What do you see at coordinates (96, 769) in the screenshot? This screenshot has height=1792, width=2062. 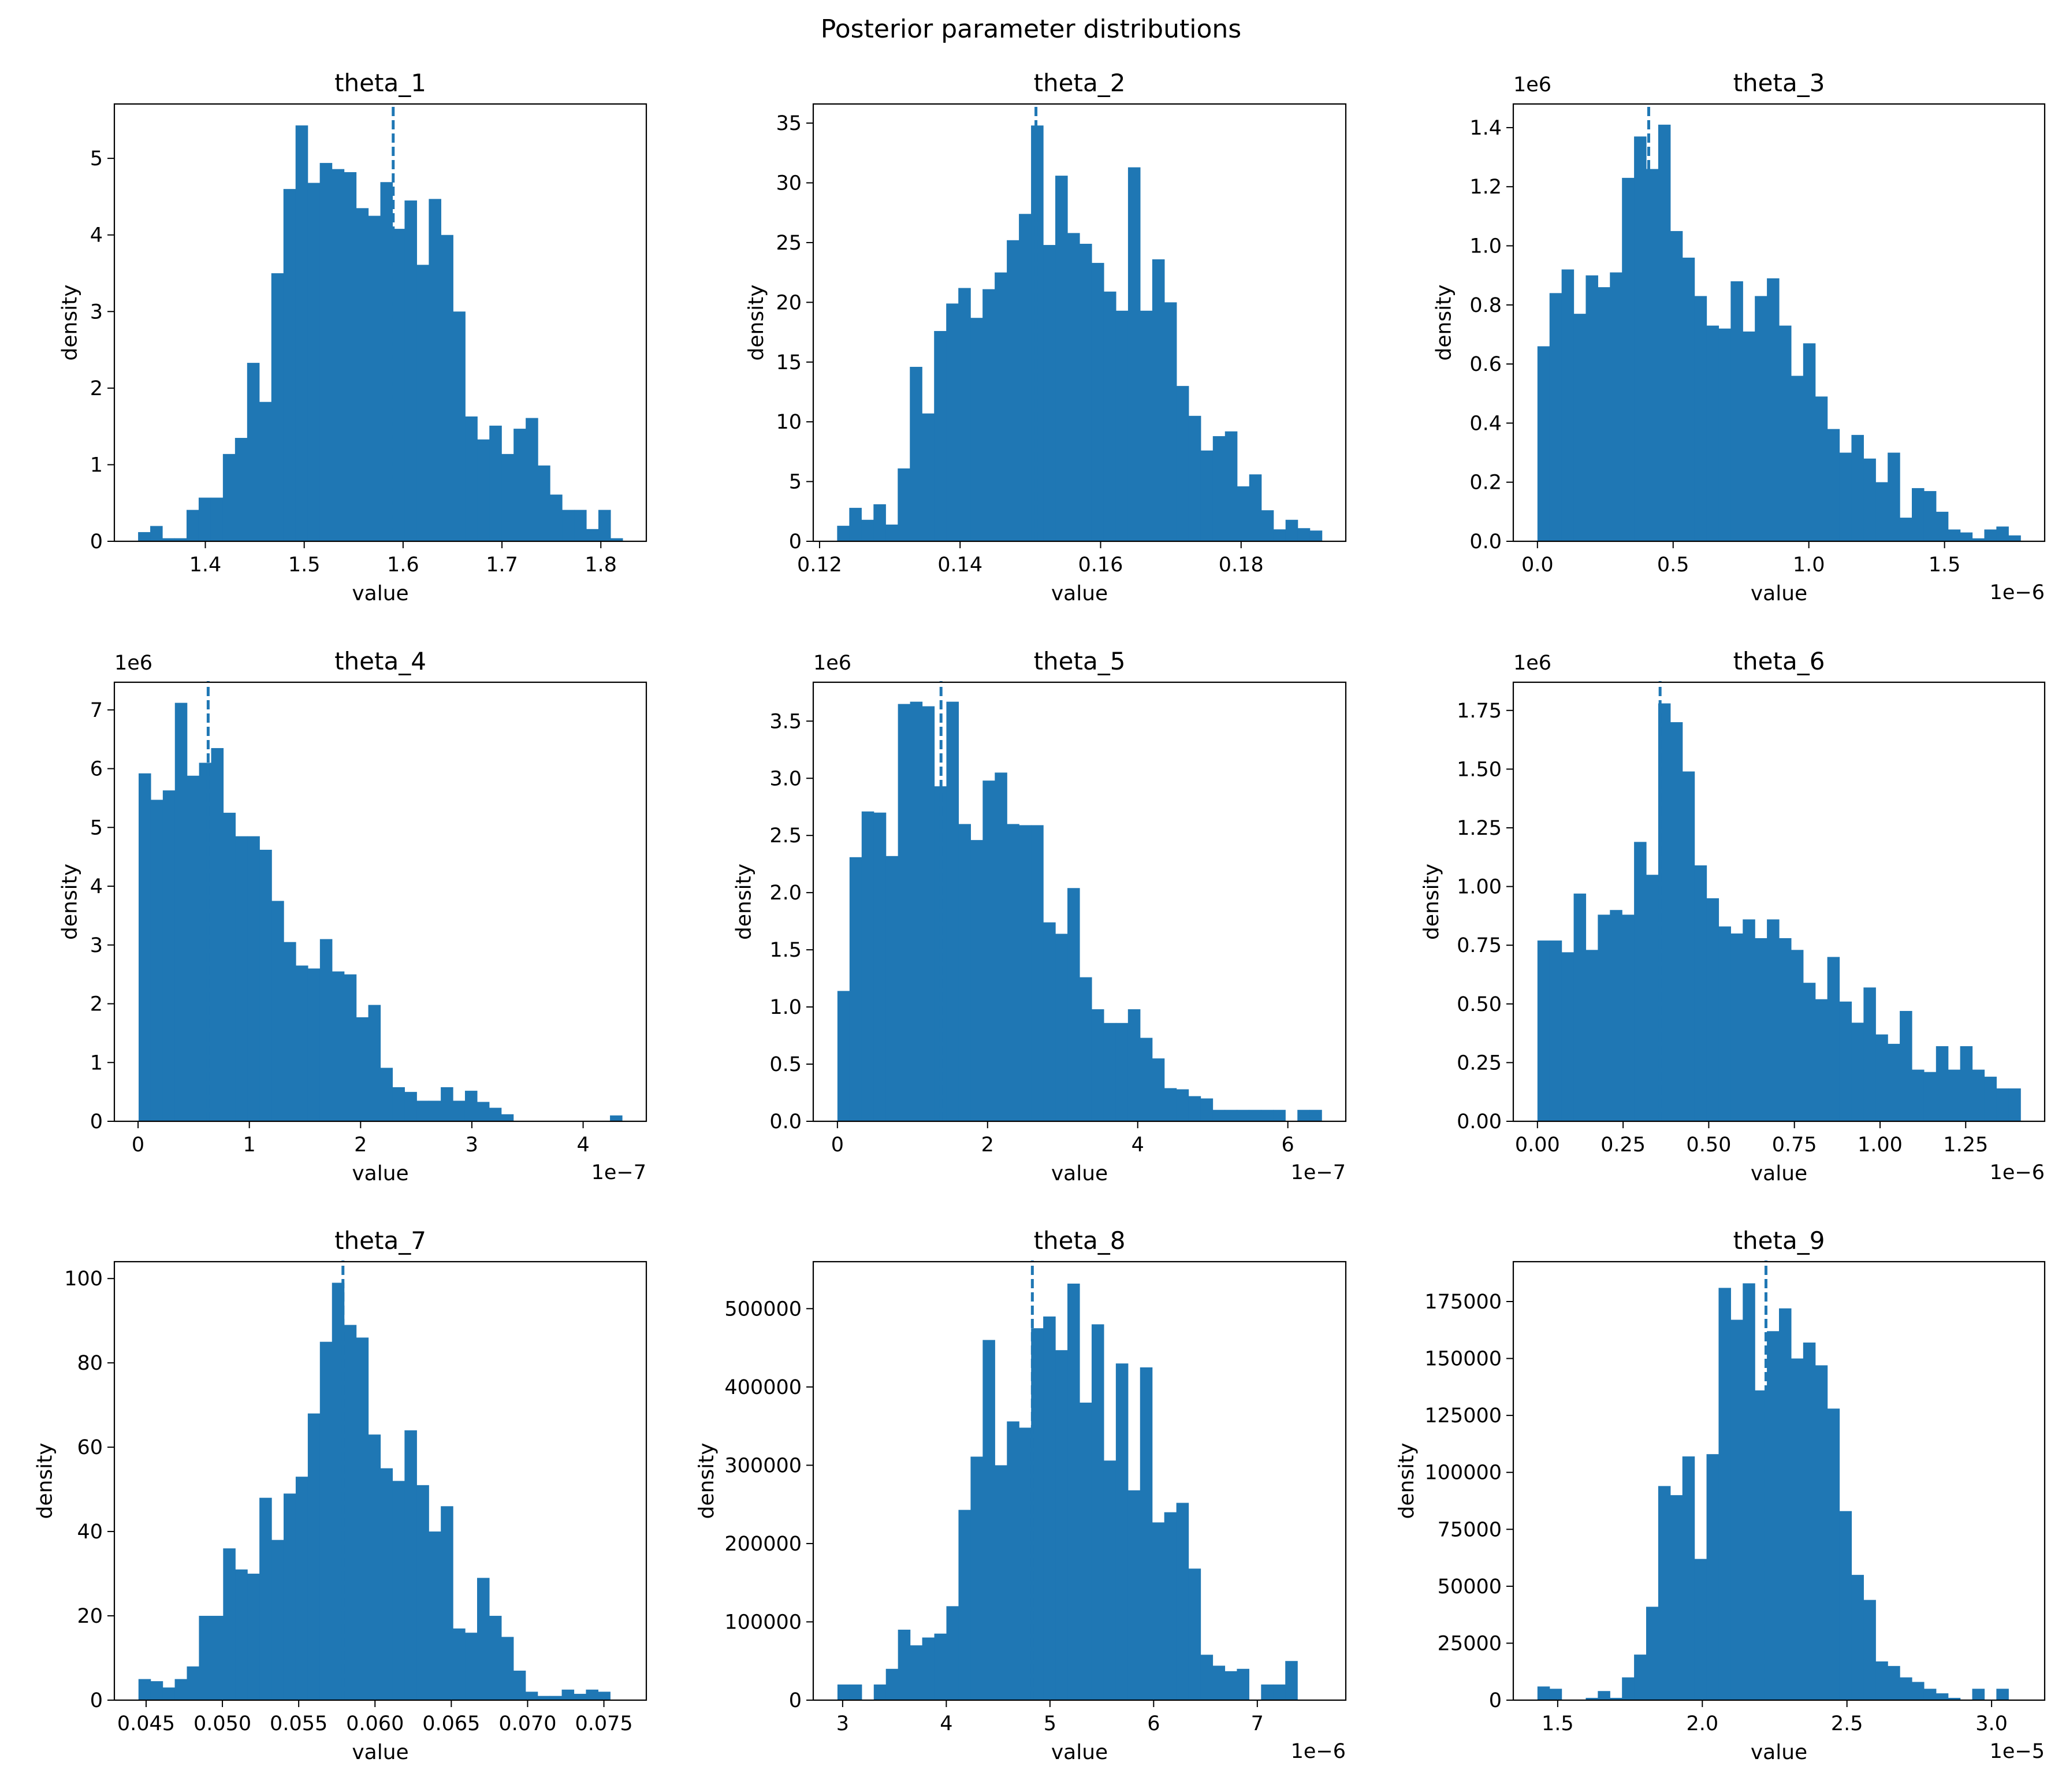 I see `y-tick-label: 6` at bounding box center [96, 769].